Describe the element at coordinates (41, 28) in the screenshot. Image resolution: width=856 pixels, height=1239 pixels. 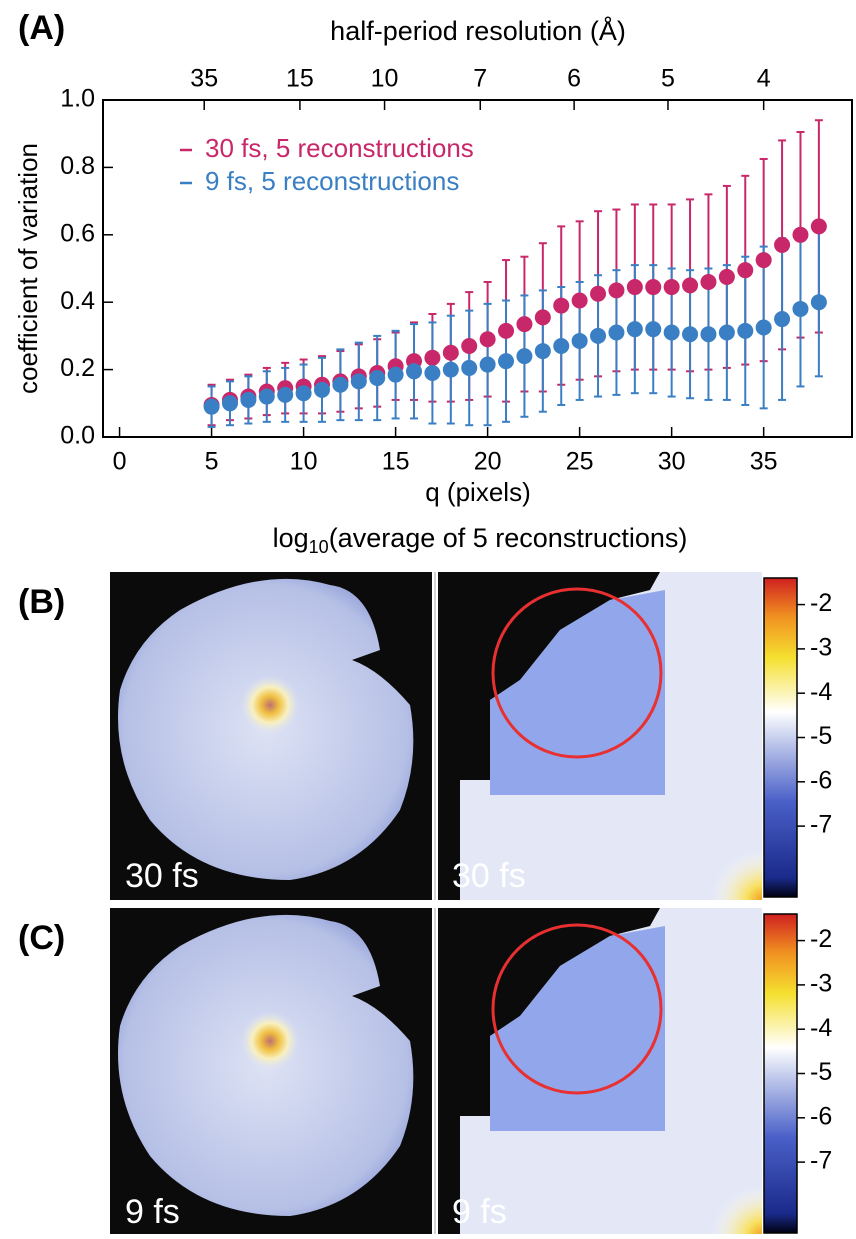
I see `panel-label: (A)` at that location.